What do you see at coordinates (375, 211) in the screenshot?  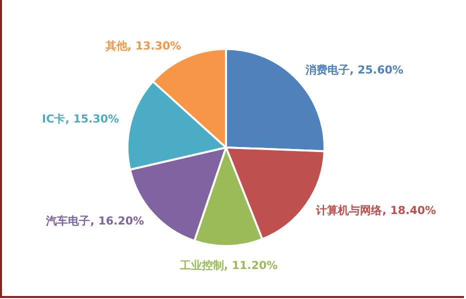 I see `slice-label: 计算机与网络, 18.40%` at bounding box center [375, 211].